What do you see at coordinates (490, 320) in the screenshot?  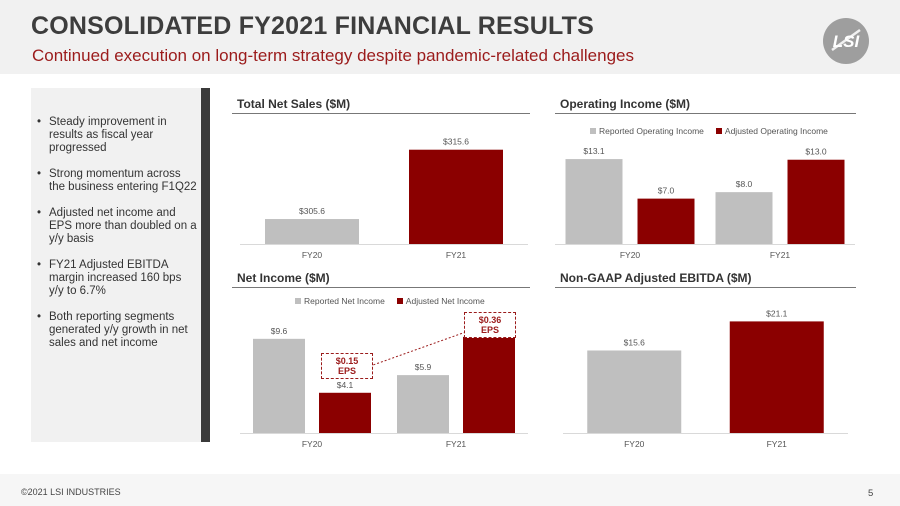 I see `eps-value: $0.36` at bounding box center [490, 320].